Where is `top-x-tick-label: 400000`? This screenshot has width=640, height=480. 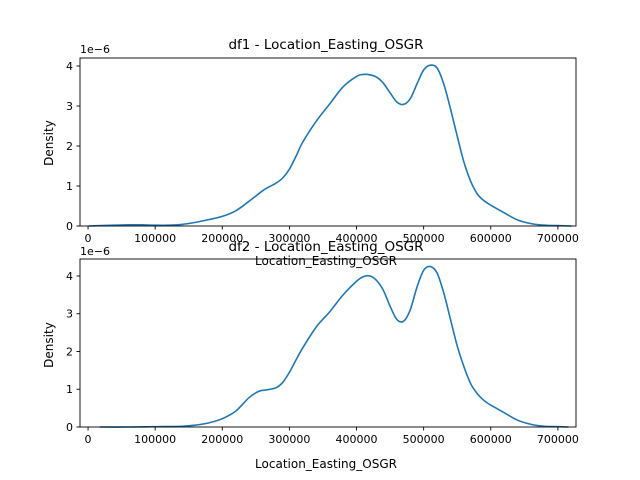 top-x-tick-label: 400000 is located at coordinates (357, 238).